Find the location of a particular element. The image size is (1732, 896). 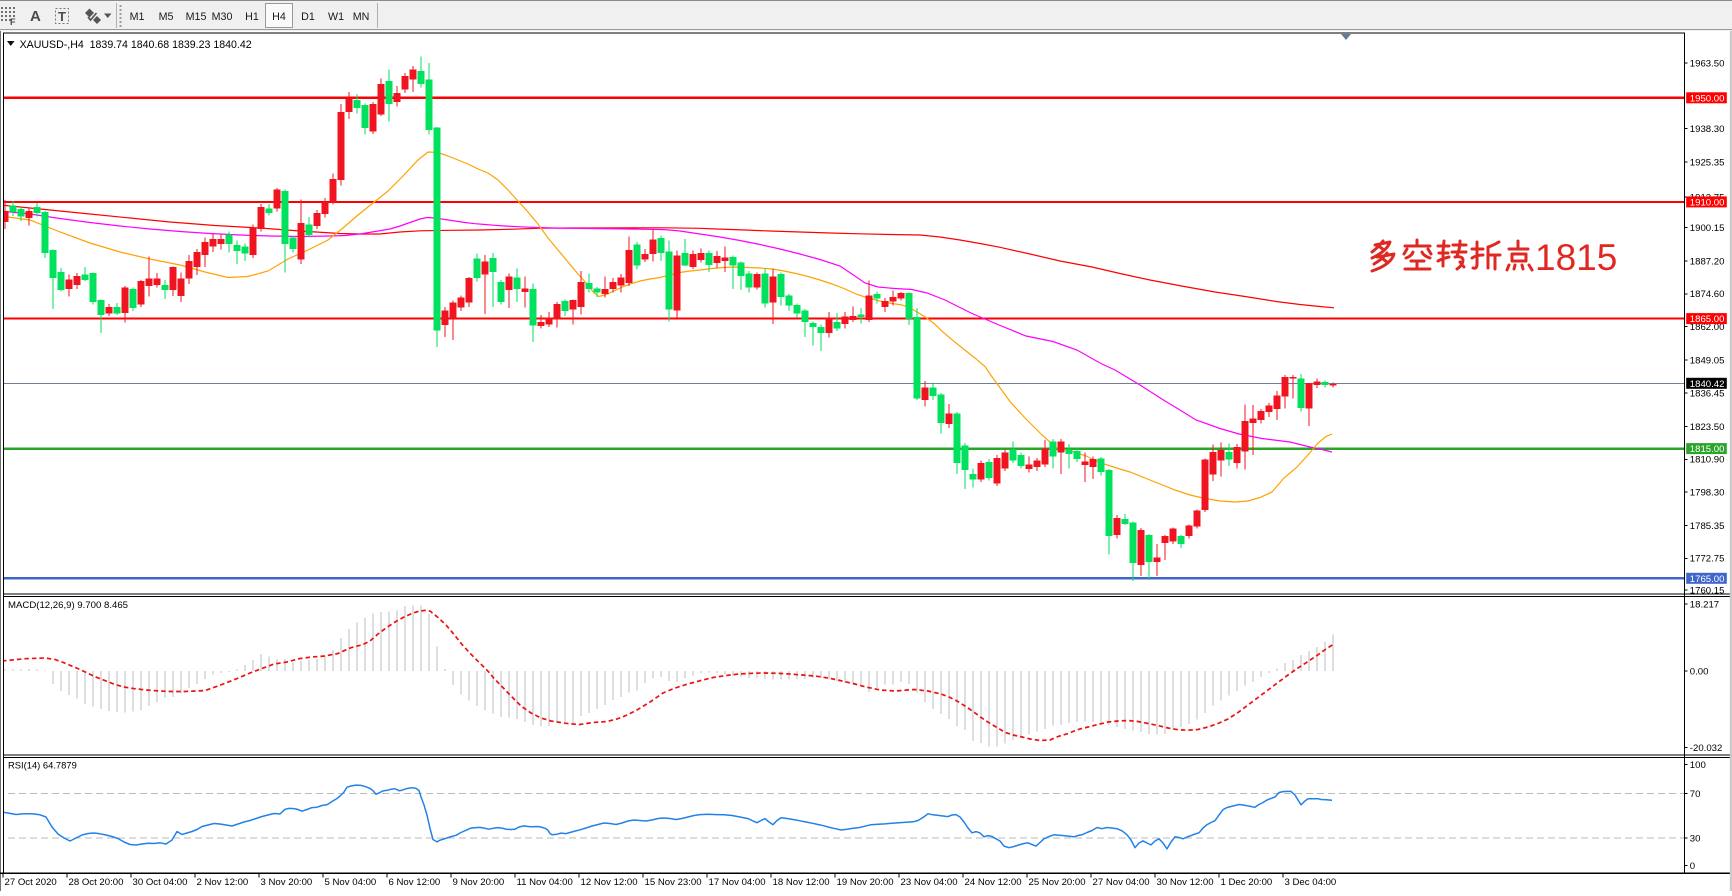

svg-text: 0.00 is located at coordinates (1699, 671).